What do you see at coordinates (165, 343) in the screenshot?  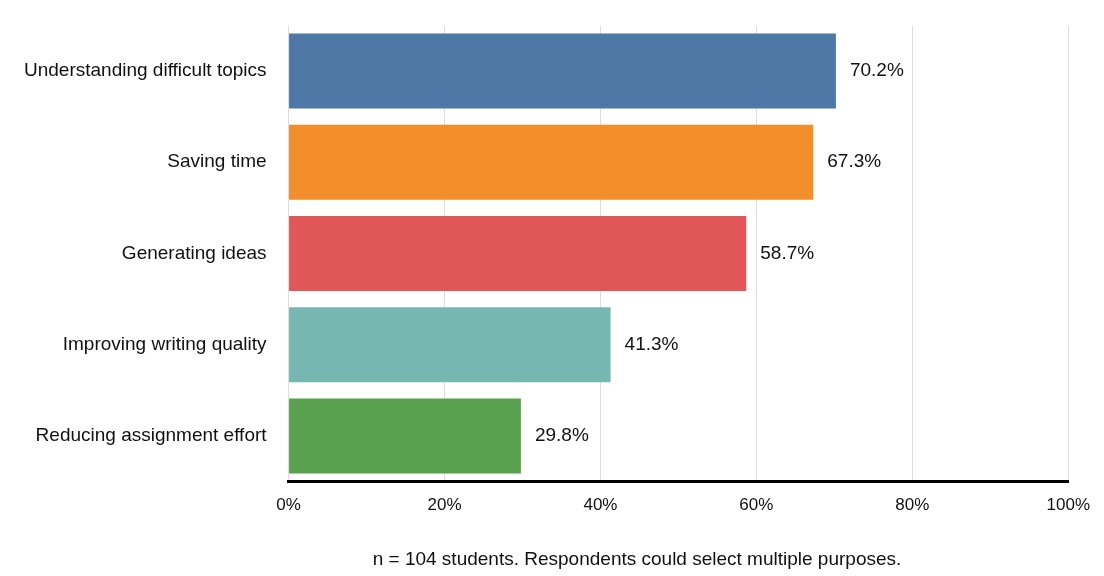 I see `y-tick-label: Improving writing quality` at bounding box center [165, 343].